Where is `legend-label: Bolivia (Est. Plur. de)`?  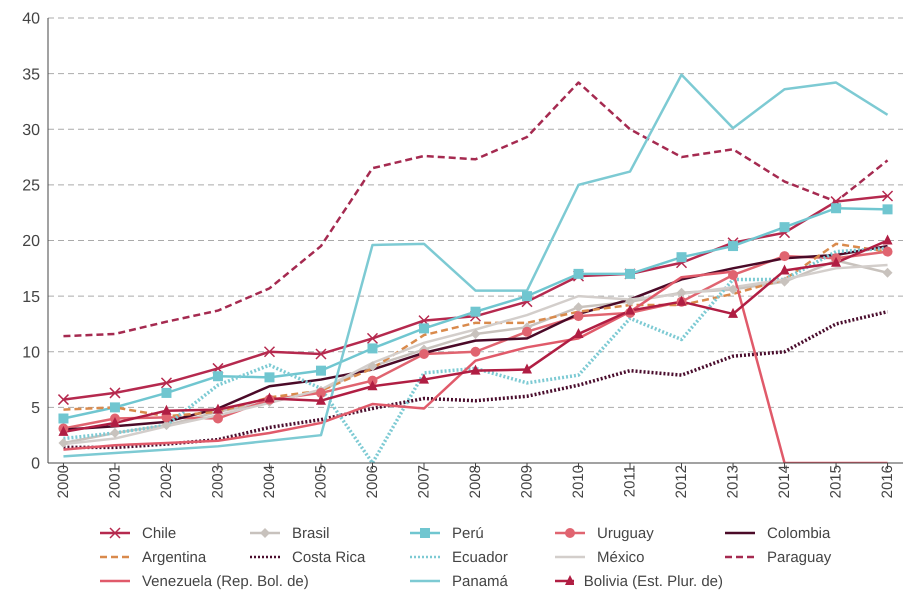
legend-label: Bolivia (Est. Plur. de) is located at coordinates (653, 581).